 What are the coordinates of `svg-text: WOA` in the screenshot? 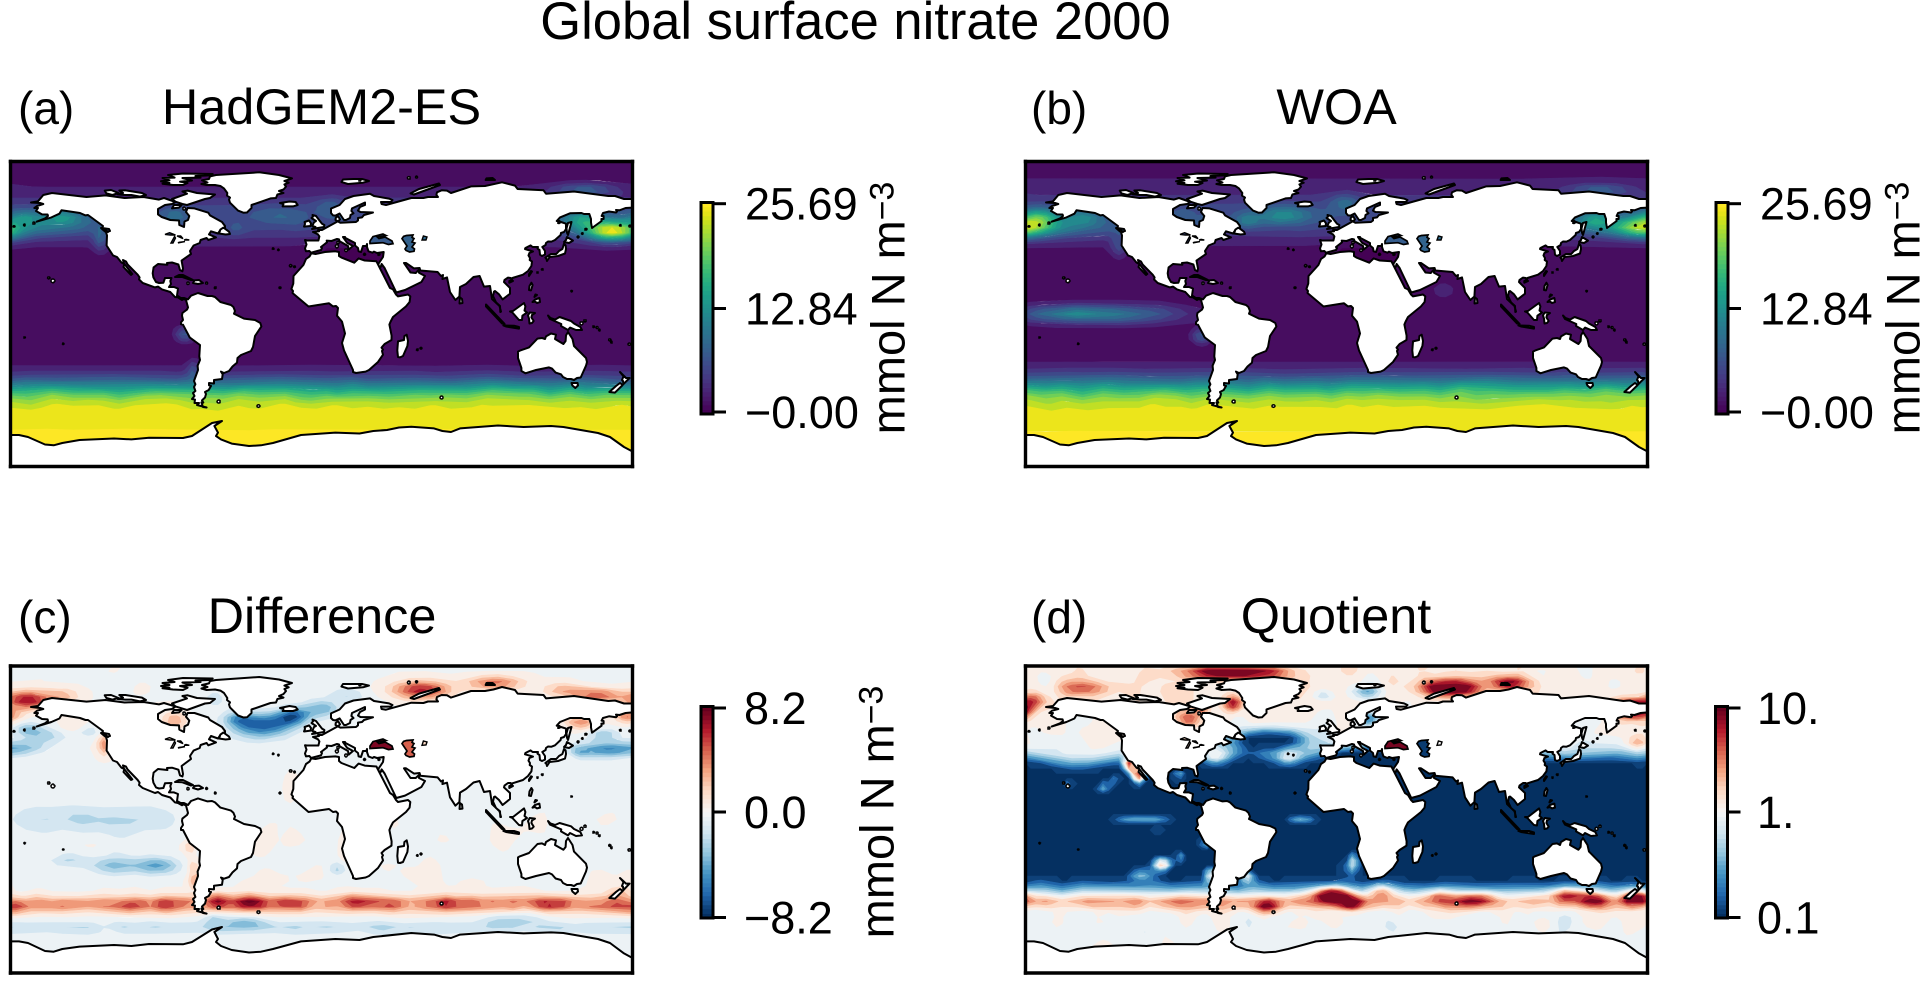 It's located at (1336, 106).